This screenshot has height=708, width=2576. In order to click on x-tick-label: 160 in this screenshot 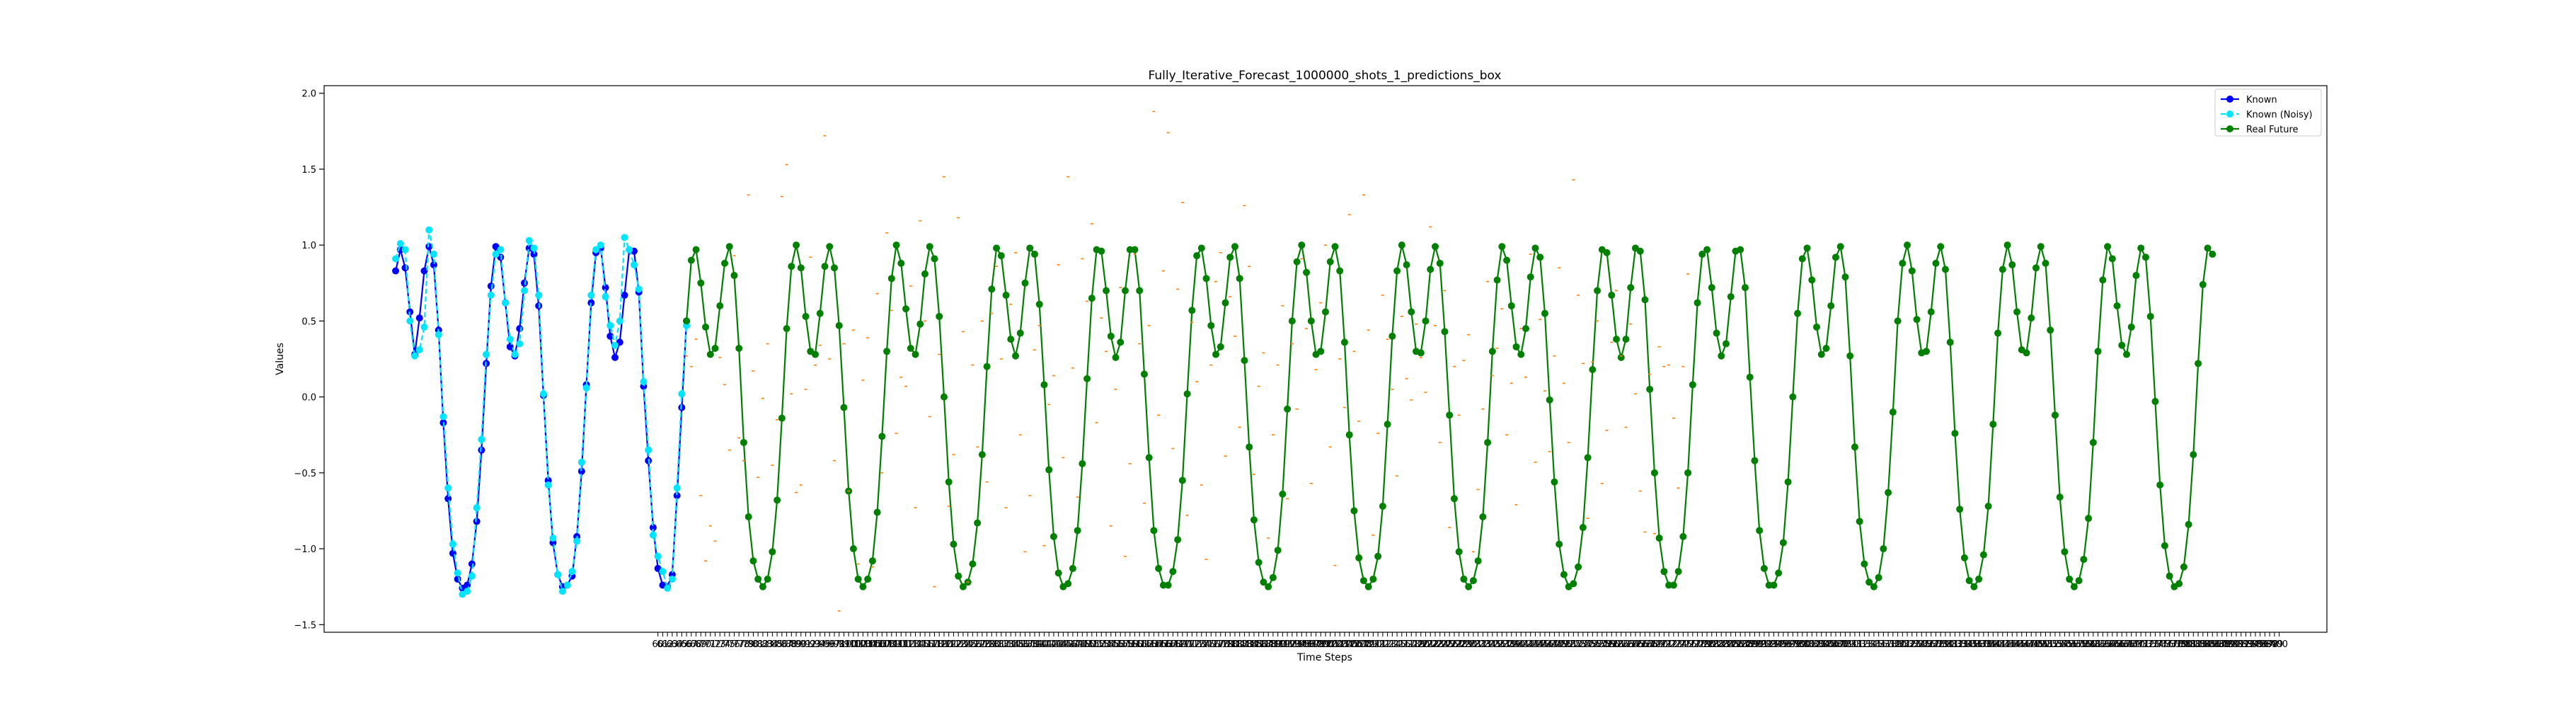, I will do `click(1135, 644)`.